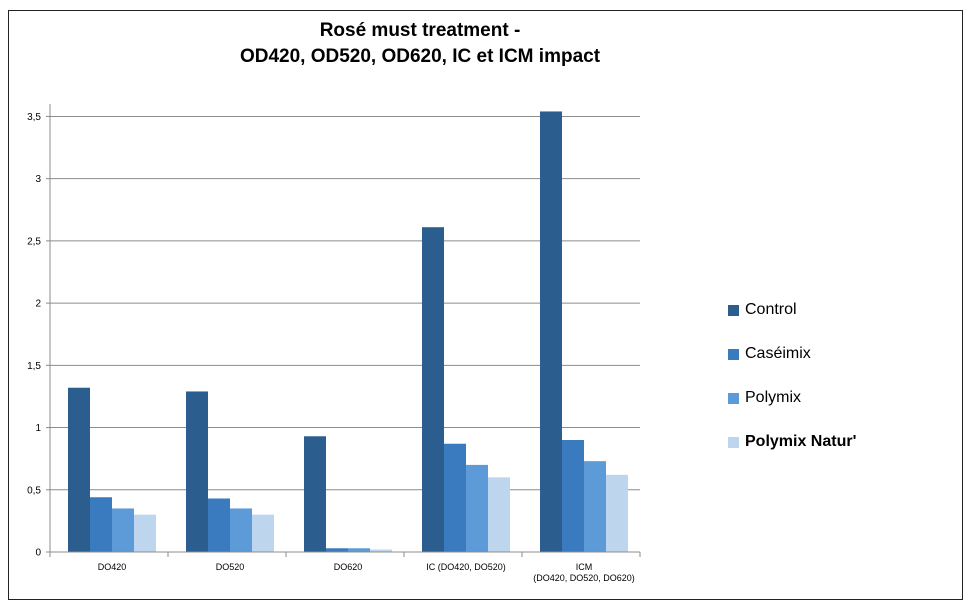 This screenshot has width=973, height=608. Describe the element at coordinates (466, 567) in the screenshot. I see `x-tick-label: IC (DO420, DO520)` at that location.